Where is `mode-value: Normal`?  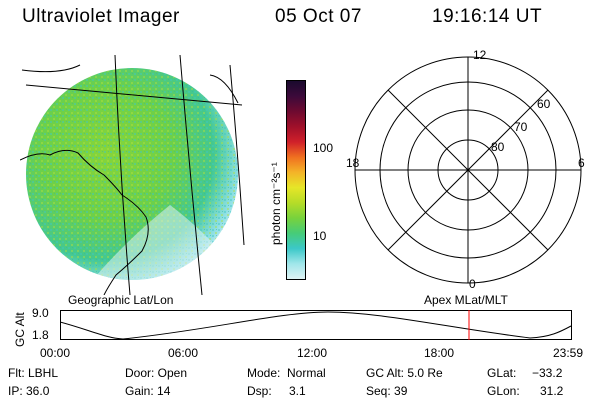 mode-value: Normal is located at coordinates (306, 373).